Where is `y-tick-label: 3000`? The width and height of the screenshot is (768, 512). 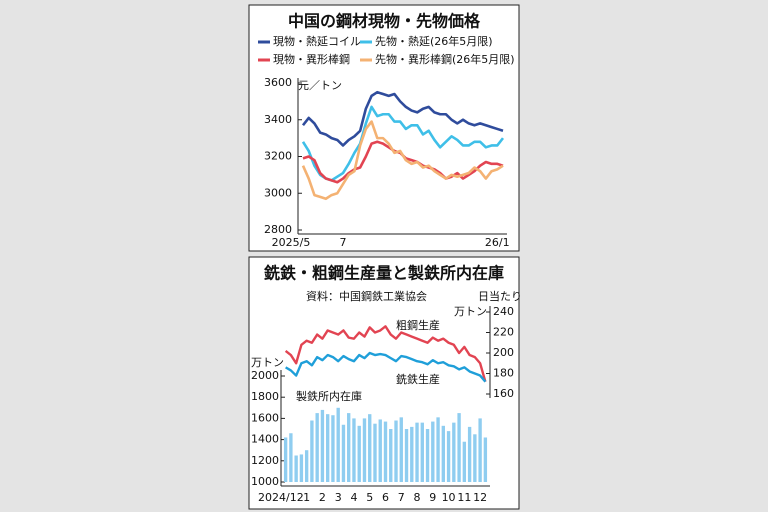
y-tick-label: 3000 is located at coordinates (278, 192).